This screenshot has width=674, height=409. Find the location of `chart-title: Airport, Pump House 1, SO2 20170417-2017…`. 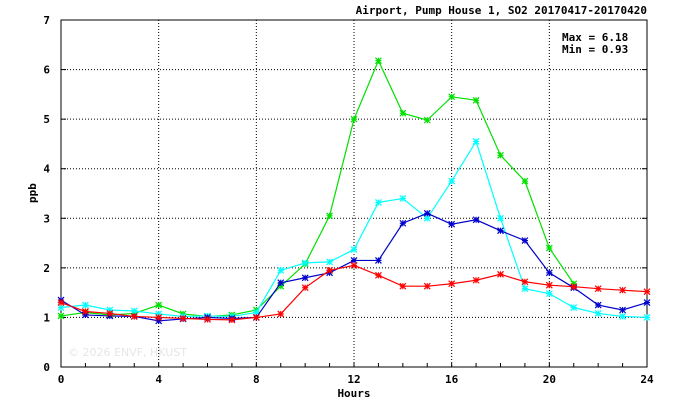

chart-title: Airport, Pump House 1, SO2 20170417-2017… is located at coordinates (501, 10).